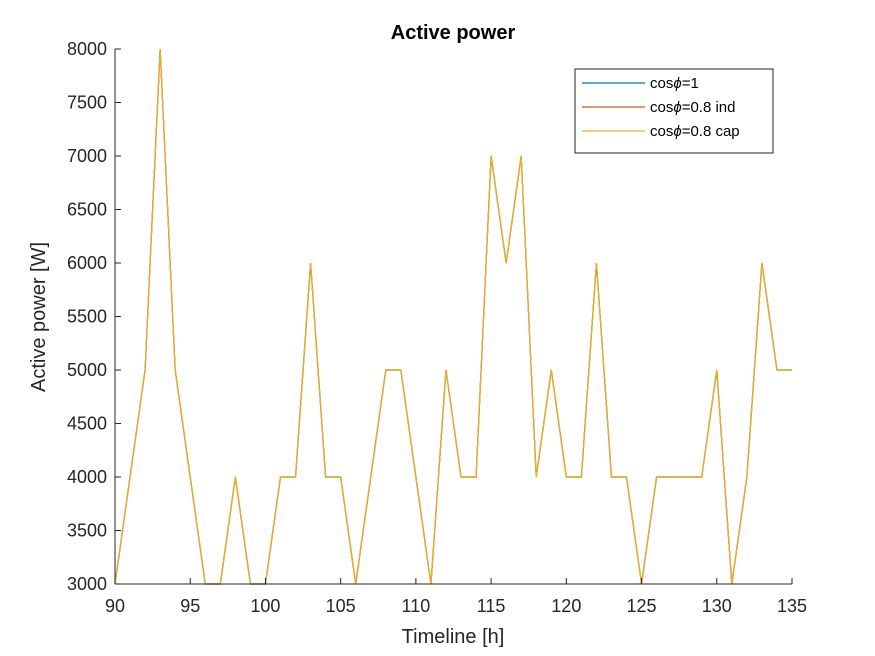 The image size is (875, 656). Describe the element at coordinates (87, 156) in the screenshot. I see `y-tick-label: 7000` at that location.